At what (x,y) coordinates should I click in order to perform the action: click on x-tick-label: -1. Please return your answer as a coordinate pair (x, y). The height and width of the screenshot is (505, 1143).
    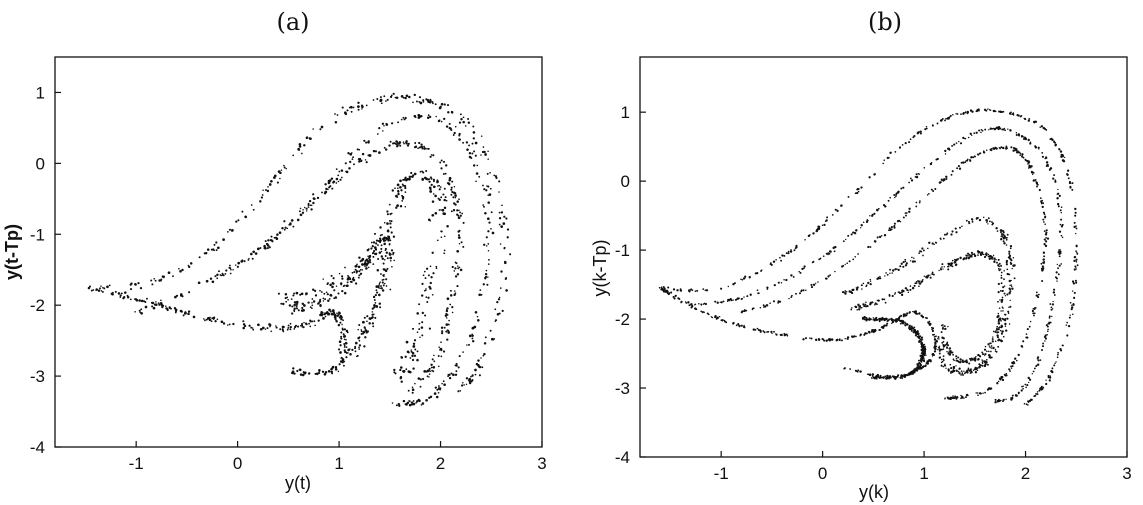
    Looking at the image, I should click on (721, 473).